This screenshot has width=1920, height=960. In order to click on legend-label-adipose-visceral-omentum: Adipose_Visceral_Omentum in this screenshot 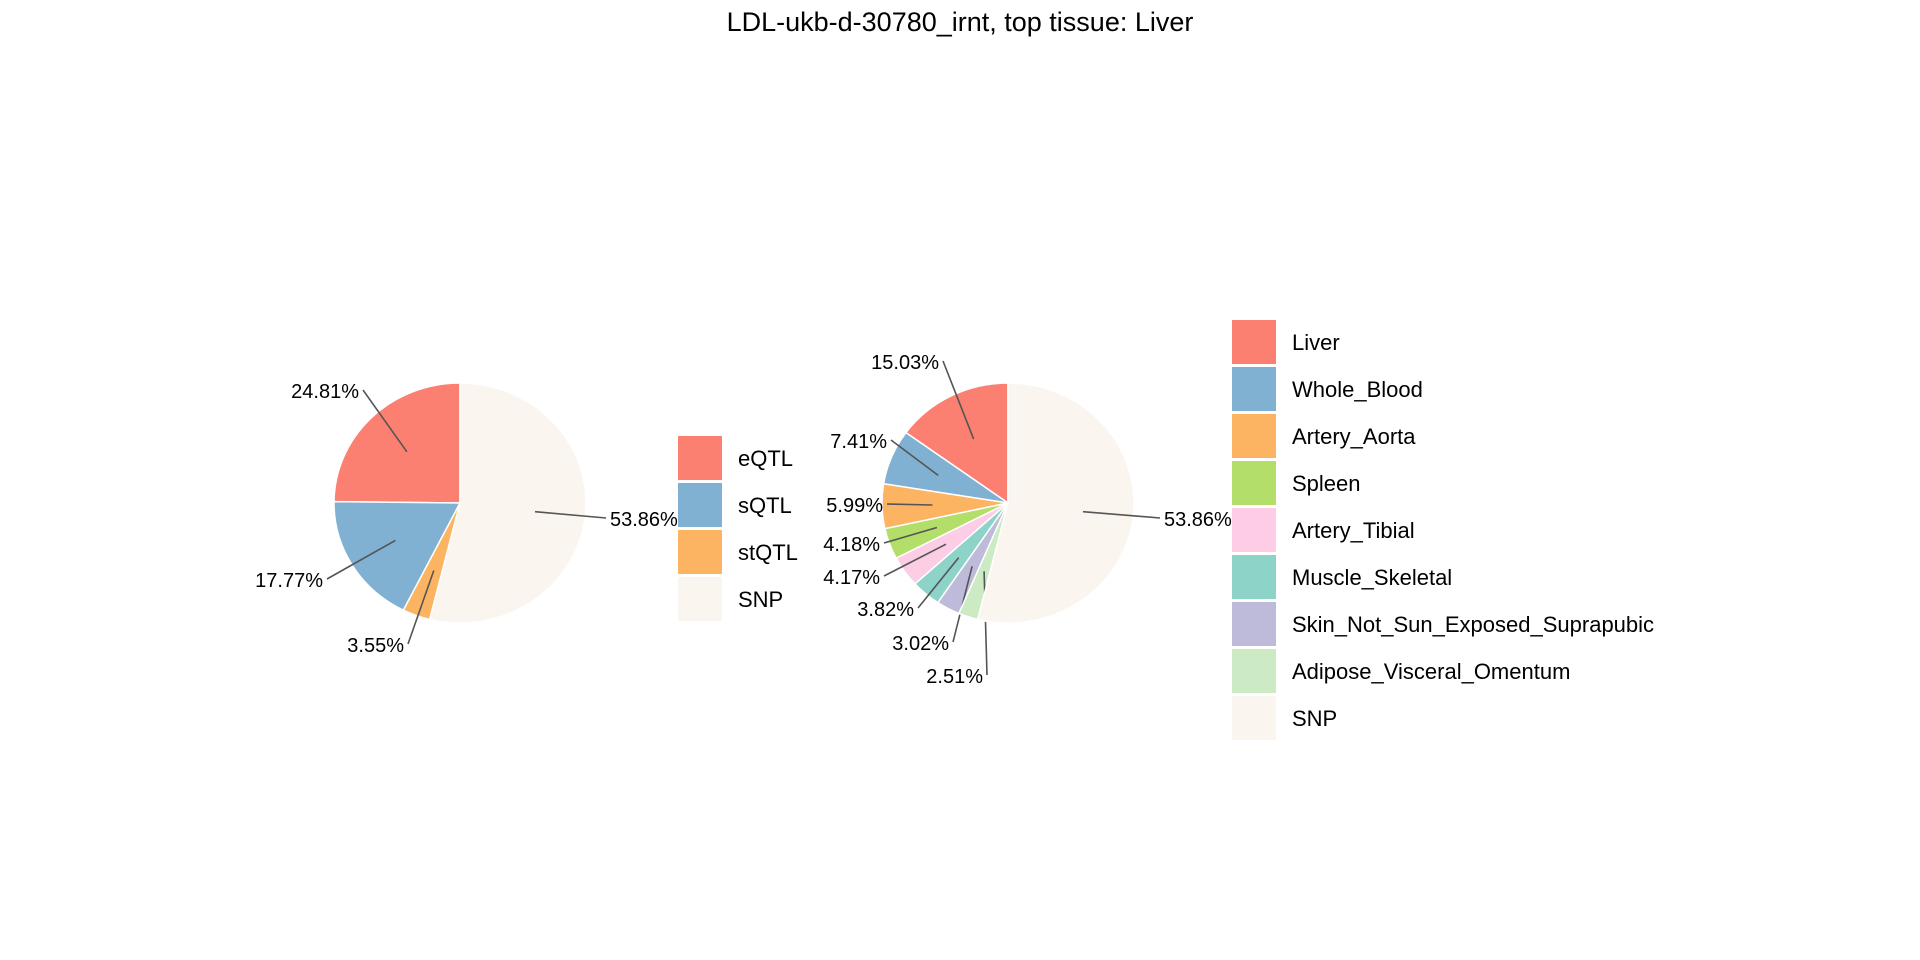, I will do `click(1431, 671)`.